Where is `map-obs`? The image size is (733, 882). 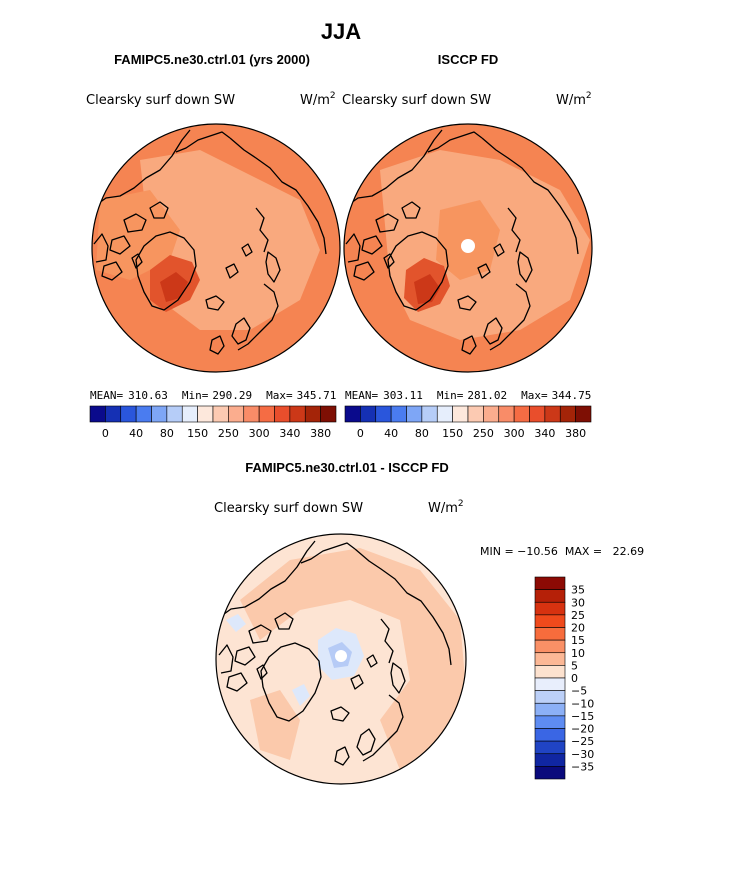
map-obs is located at coordinates (468, 248).